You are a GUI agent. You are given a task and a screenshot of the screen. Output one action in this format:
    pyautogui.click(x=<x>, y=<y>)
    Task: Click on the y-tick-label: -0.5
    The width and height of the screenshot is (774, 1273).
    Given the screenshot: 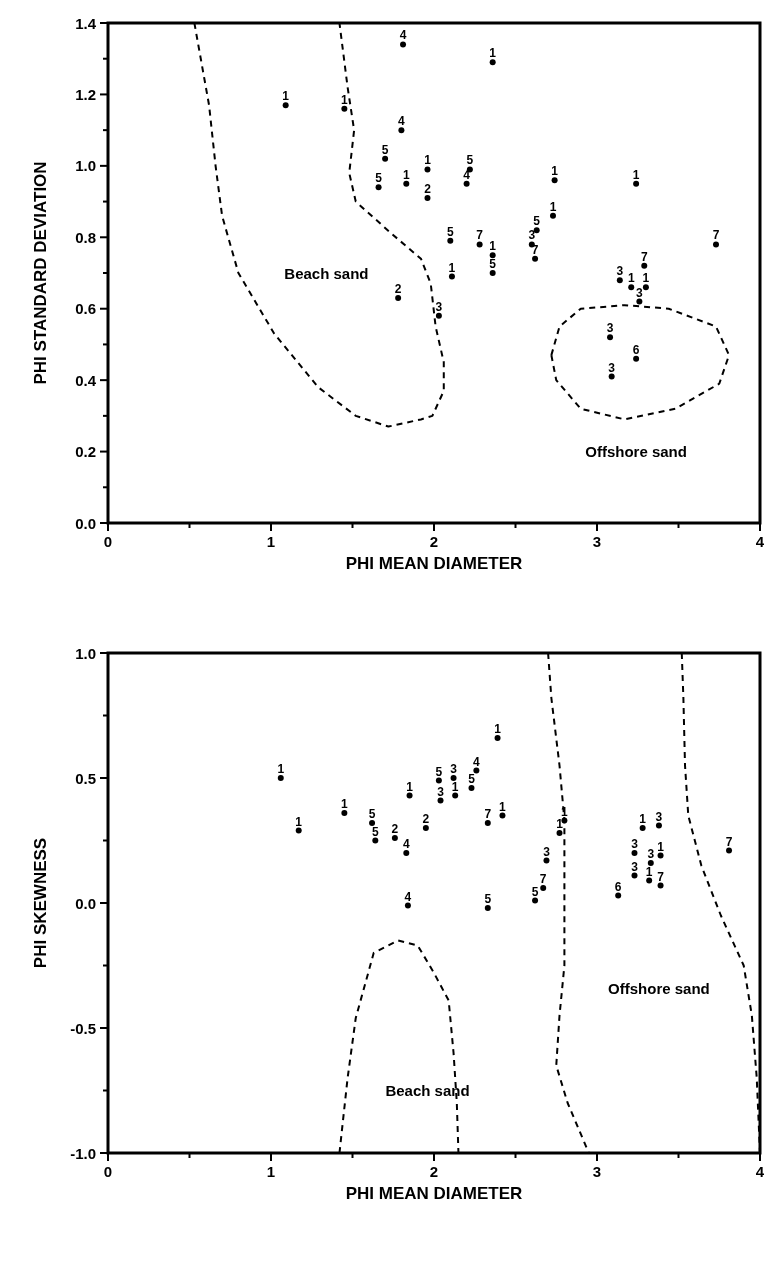 What is the action you would take?
    pyautogui.click(x=83, y=1028)
    